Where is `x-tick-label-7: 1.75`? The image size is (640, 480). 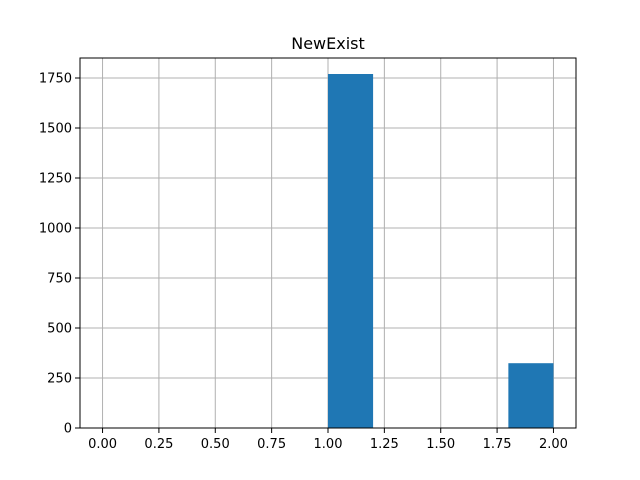
x-tick-label-7: 1.75 is located at coordinates (497, 444).